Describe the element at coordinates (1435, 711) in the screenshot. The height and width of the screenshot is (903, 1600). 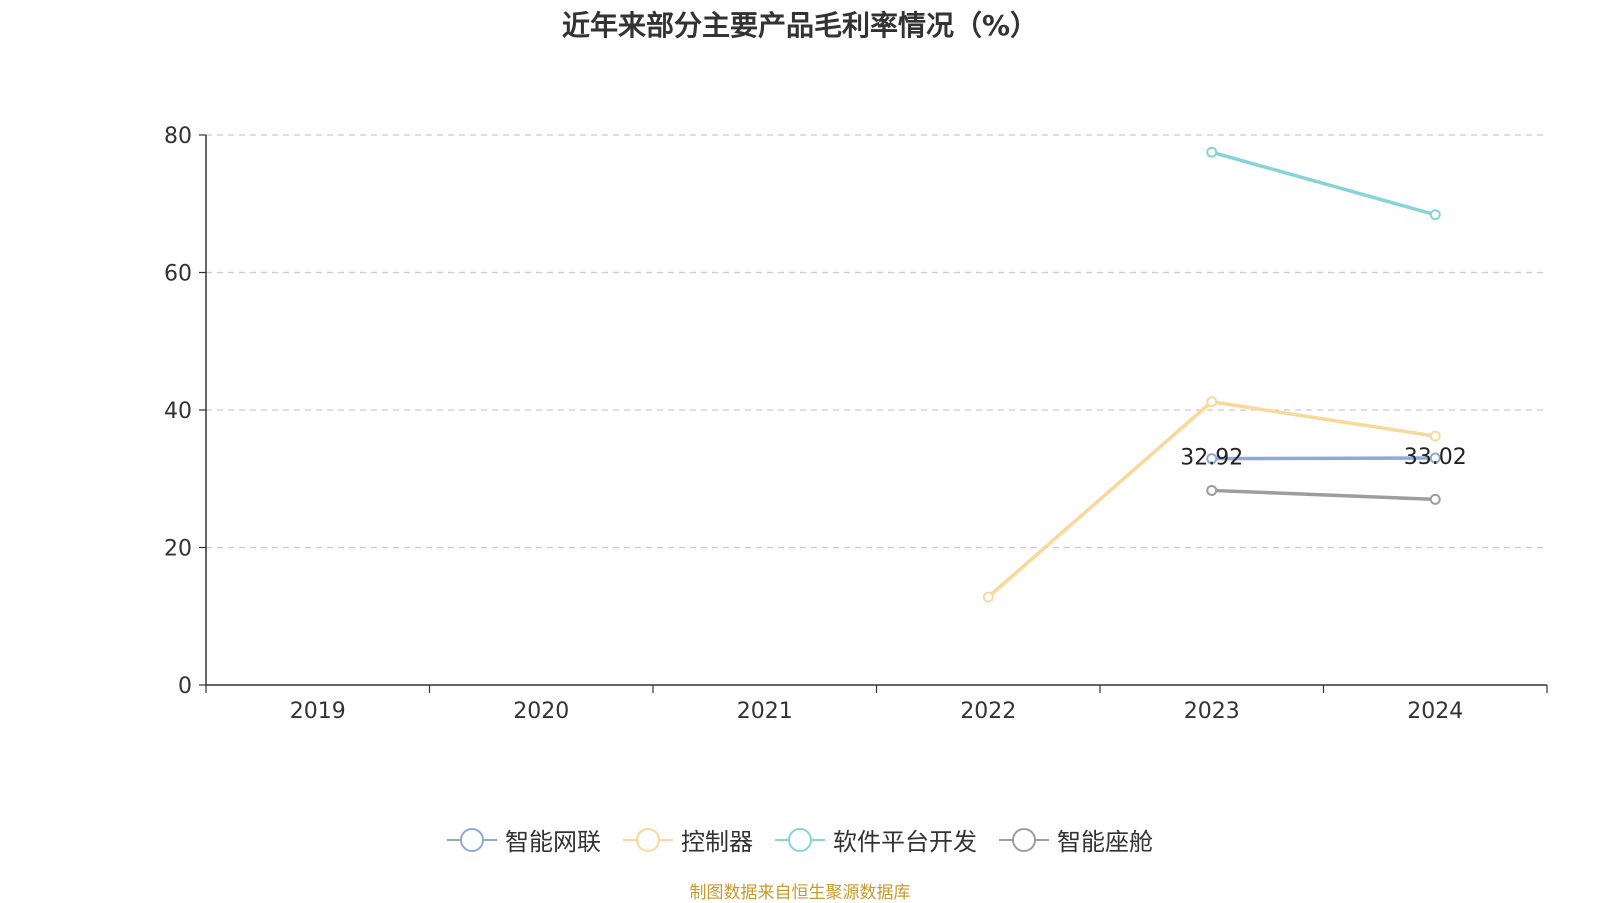
I see `x-tick-label: 2024` at that location.